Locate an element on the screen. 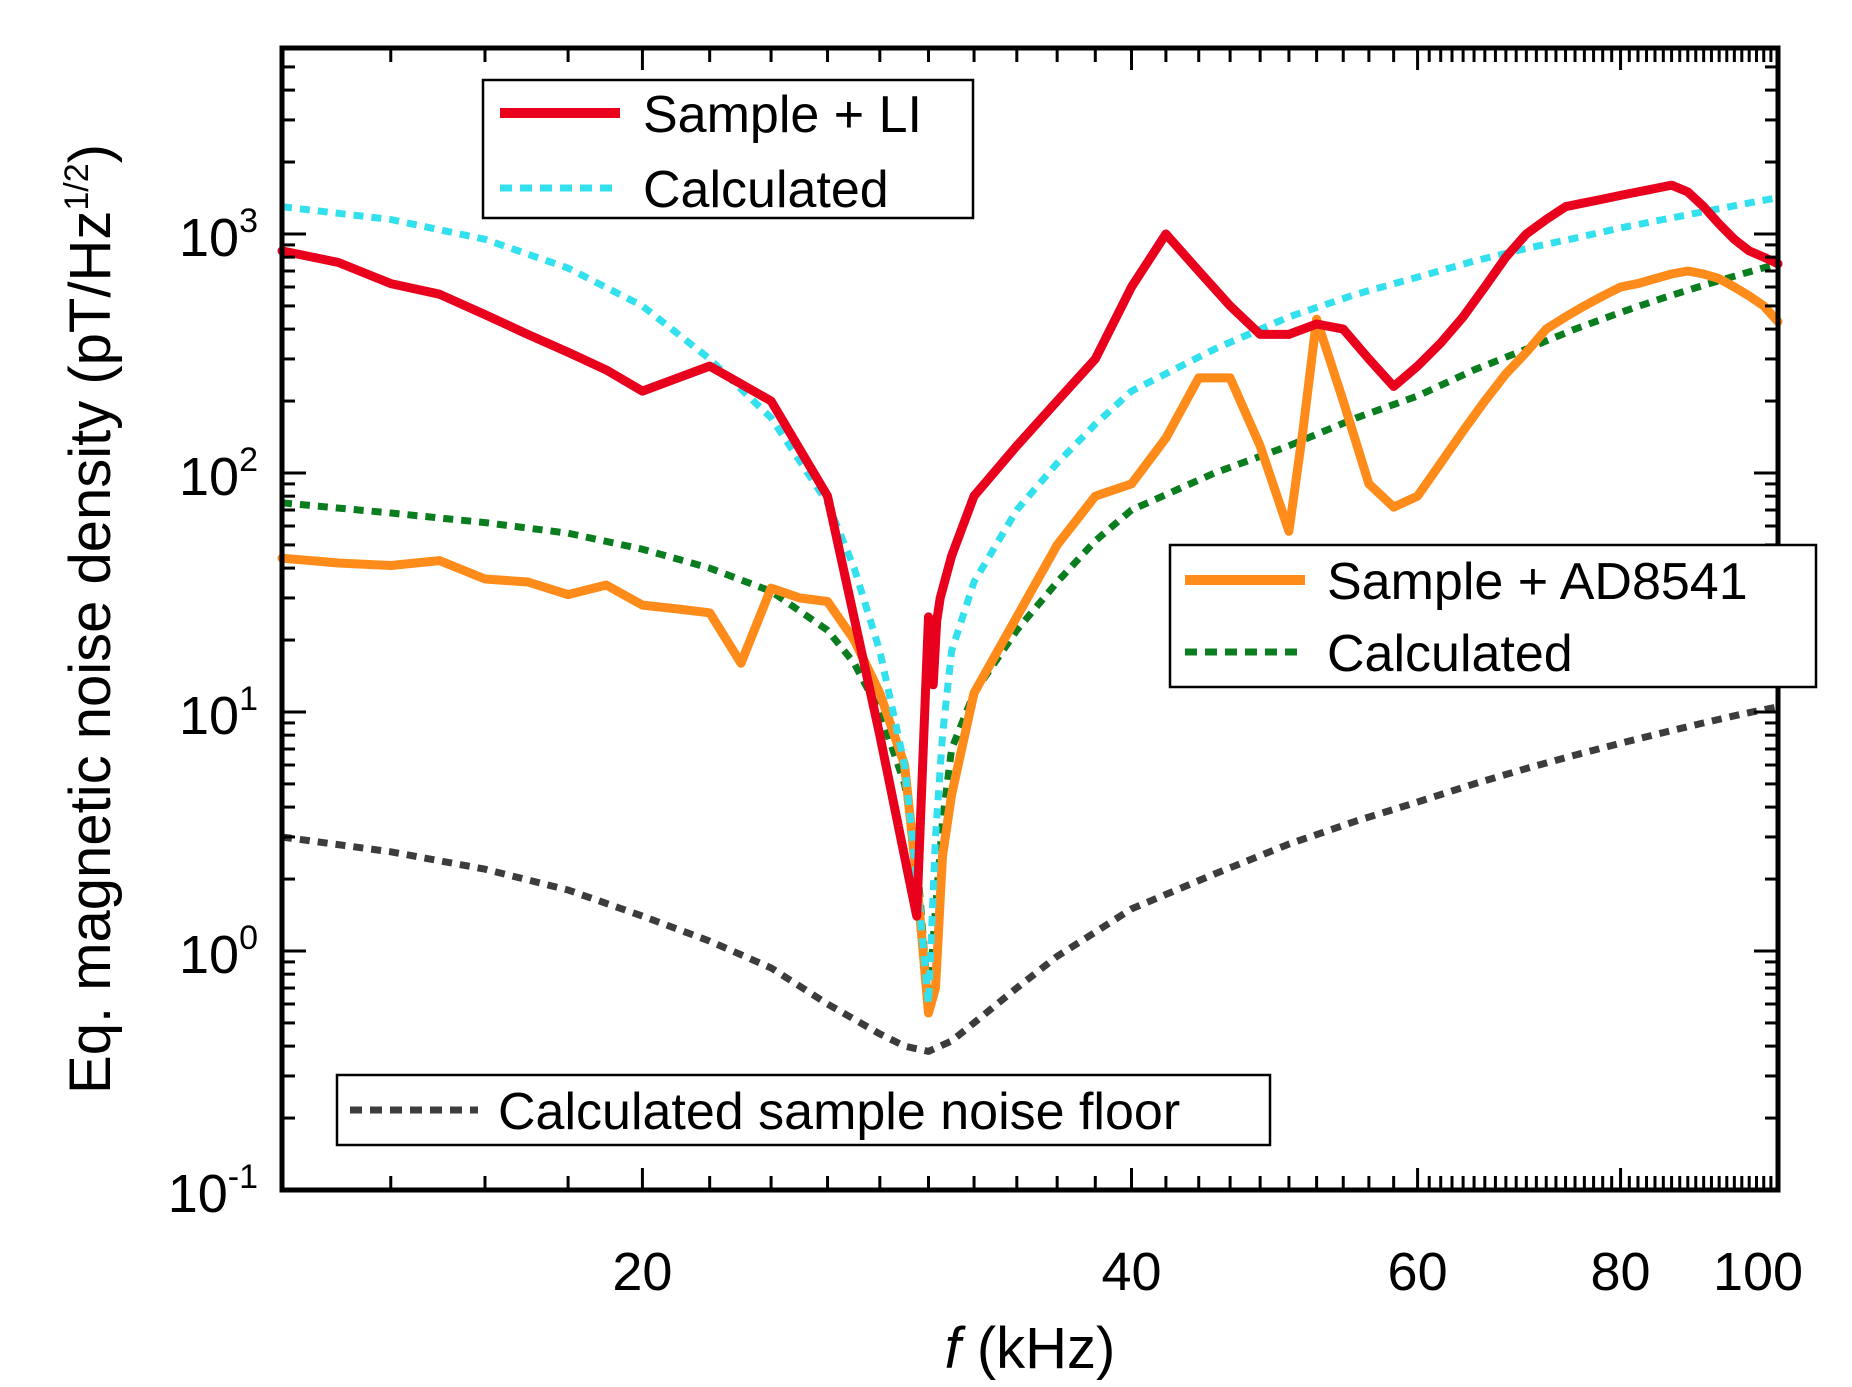  y-tick-exp: -1 is located at coordinates (243, 1177).